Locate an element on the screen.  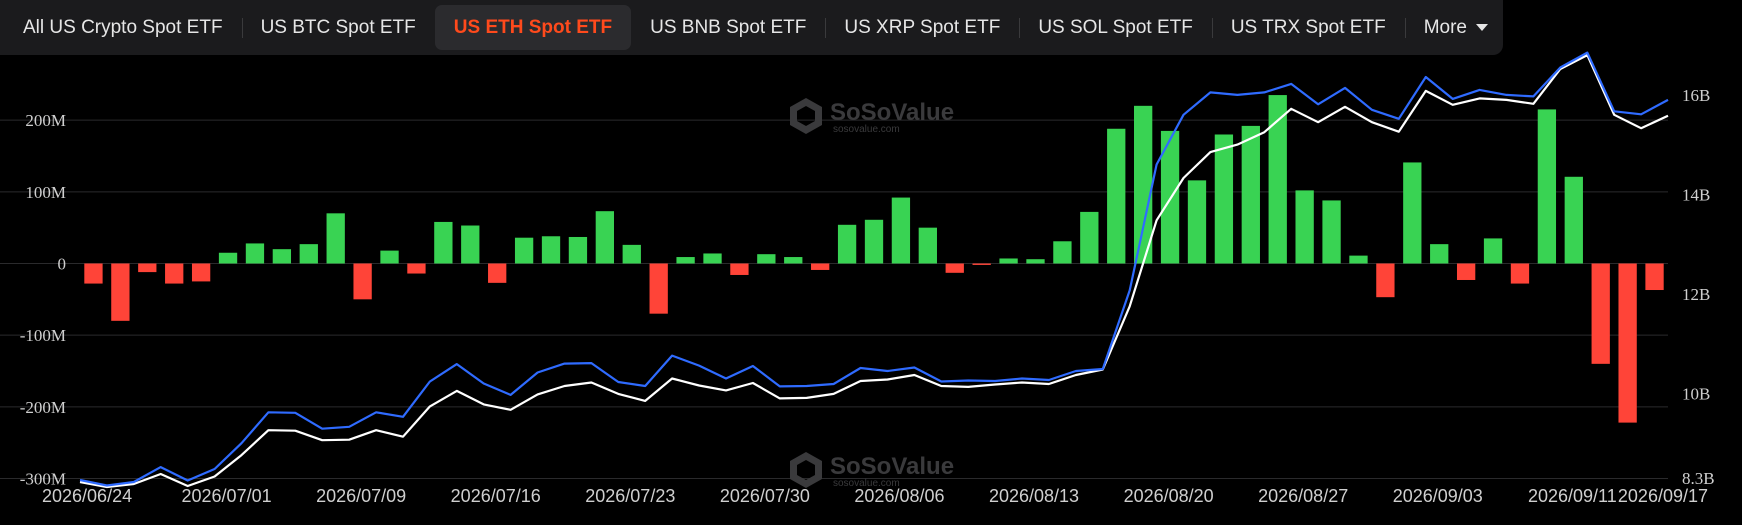
tab-us-trx-spot-etf: US TRX Spot ETF is located at coordinates (1308, 27).